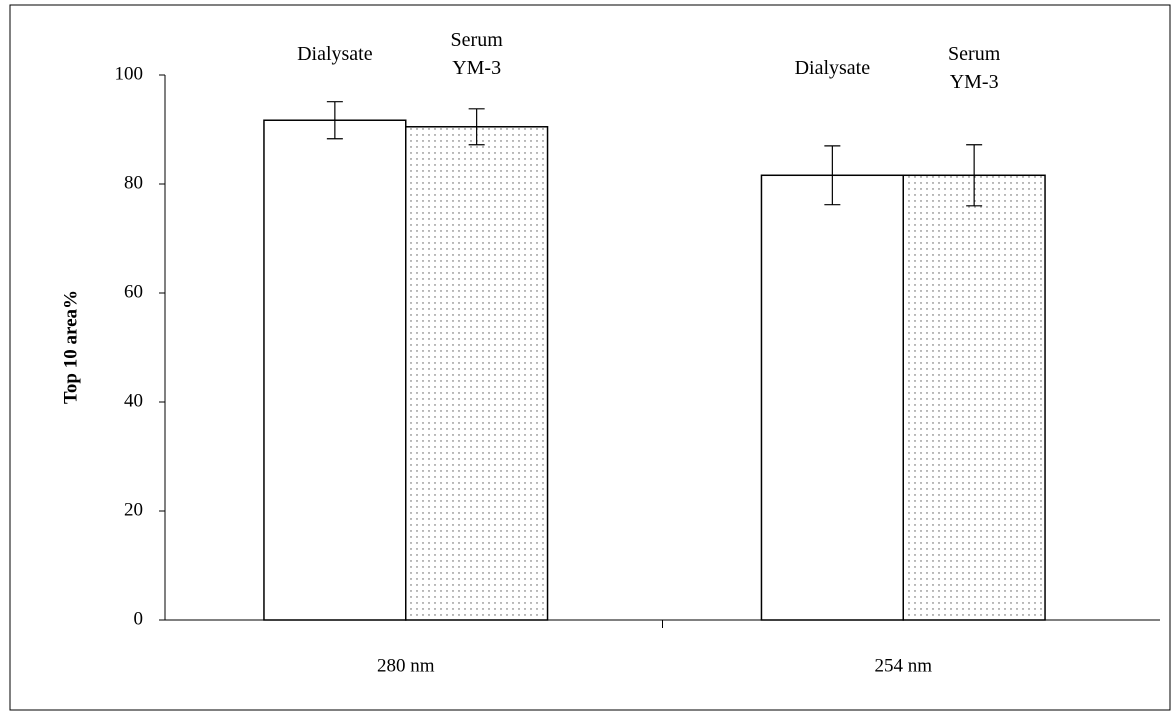  What do you see at coordinates (903, 665) in the screenshot?
I see `x-tick-label: 254 nm` at bounding box center [903, 665].